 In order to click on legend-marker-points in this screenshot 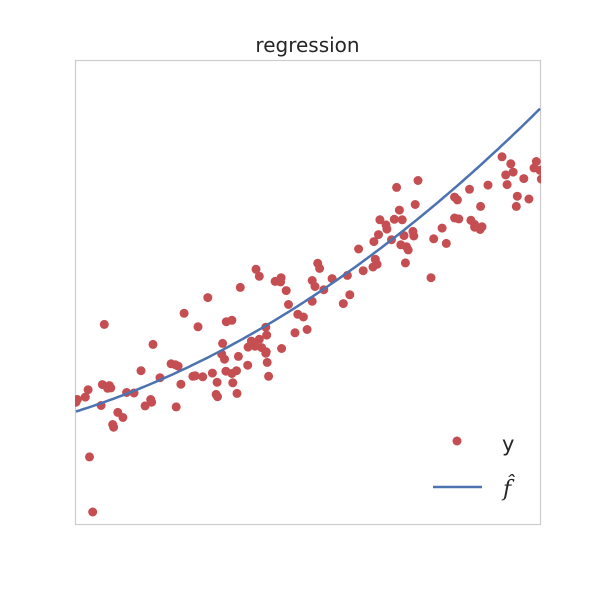, I will do `click(457, 441)`.